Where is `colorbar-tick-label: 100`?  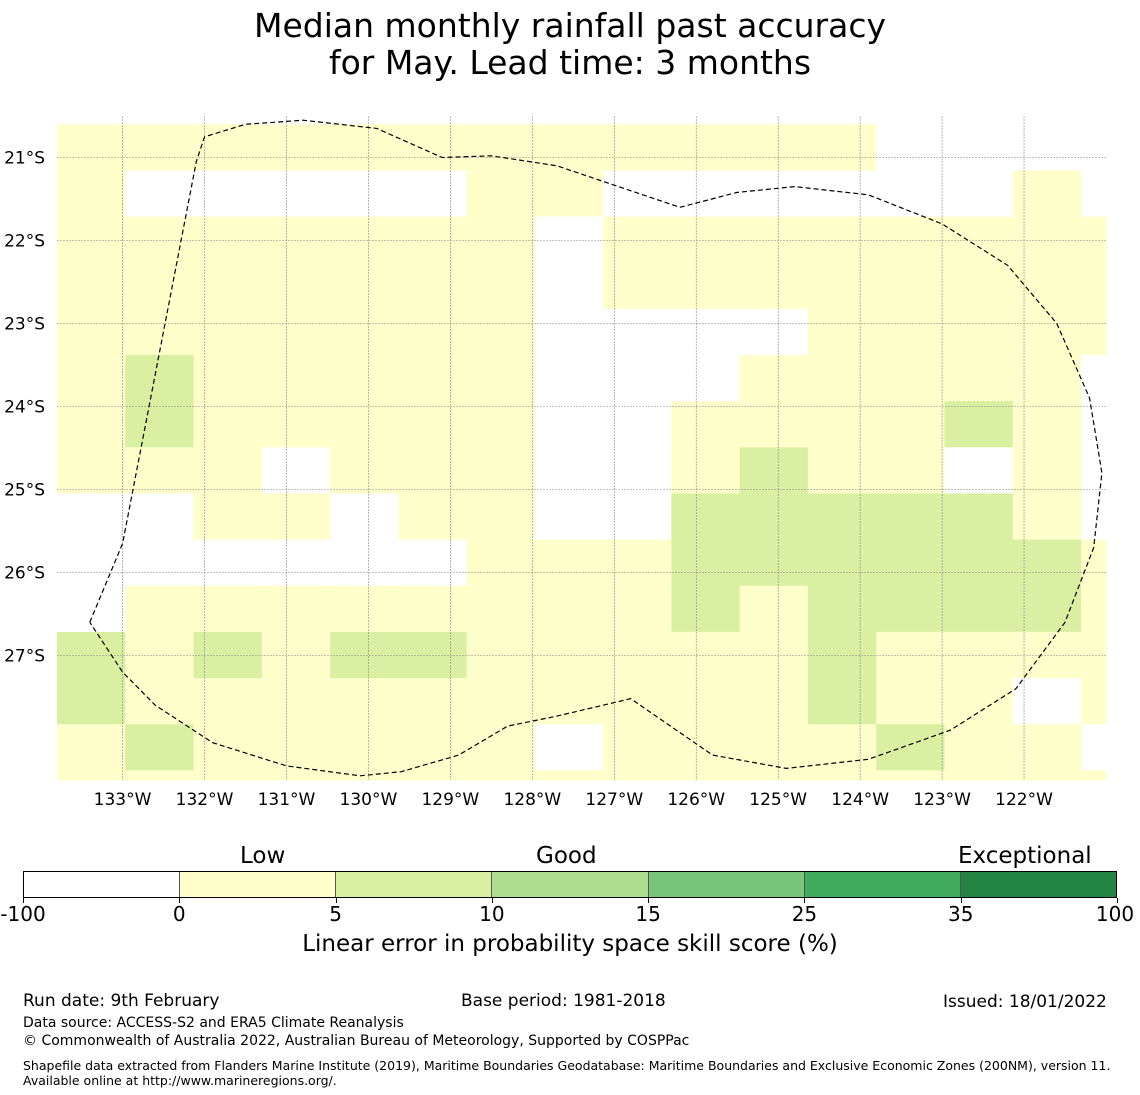
colorbar-tick-label: 100 is located at coordinates (1115, 914).